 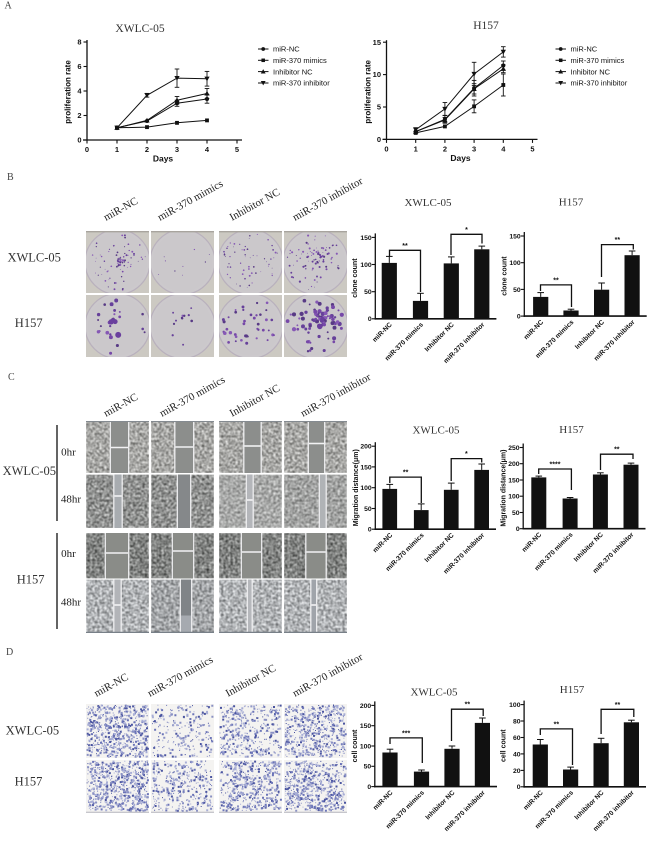 What do you see at coordinates (514, 448) in the screenshot?
I see `svg-text: 250` at bounding box center [514, 448].